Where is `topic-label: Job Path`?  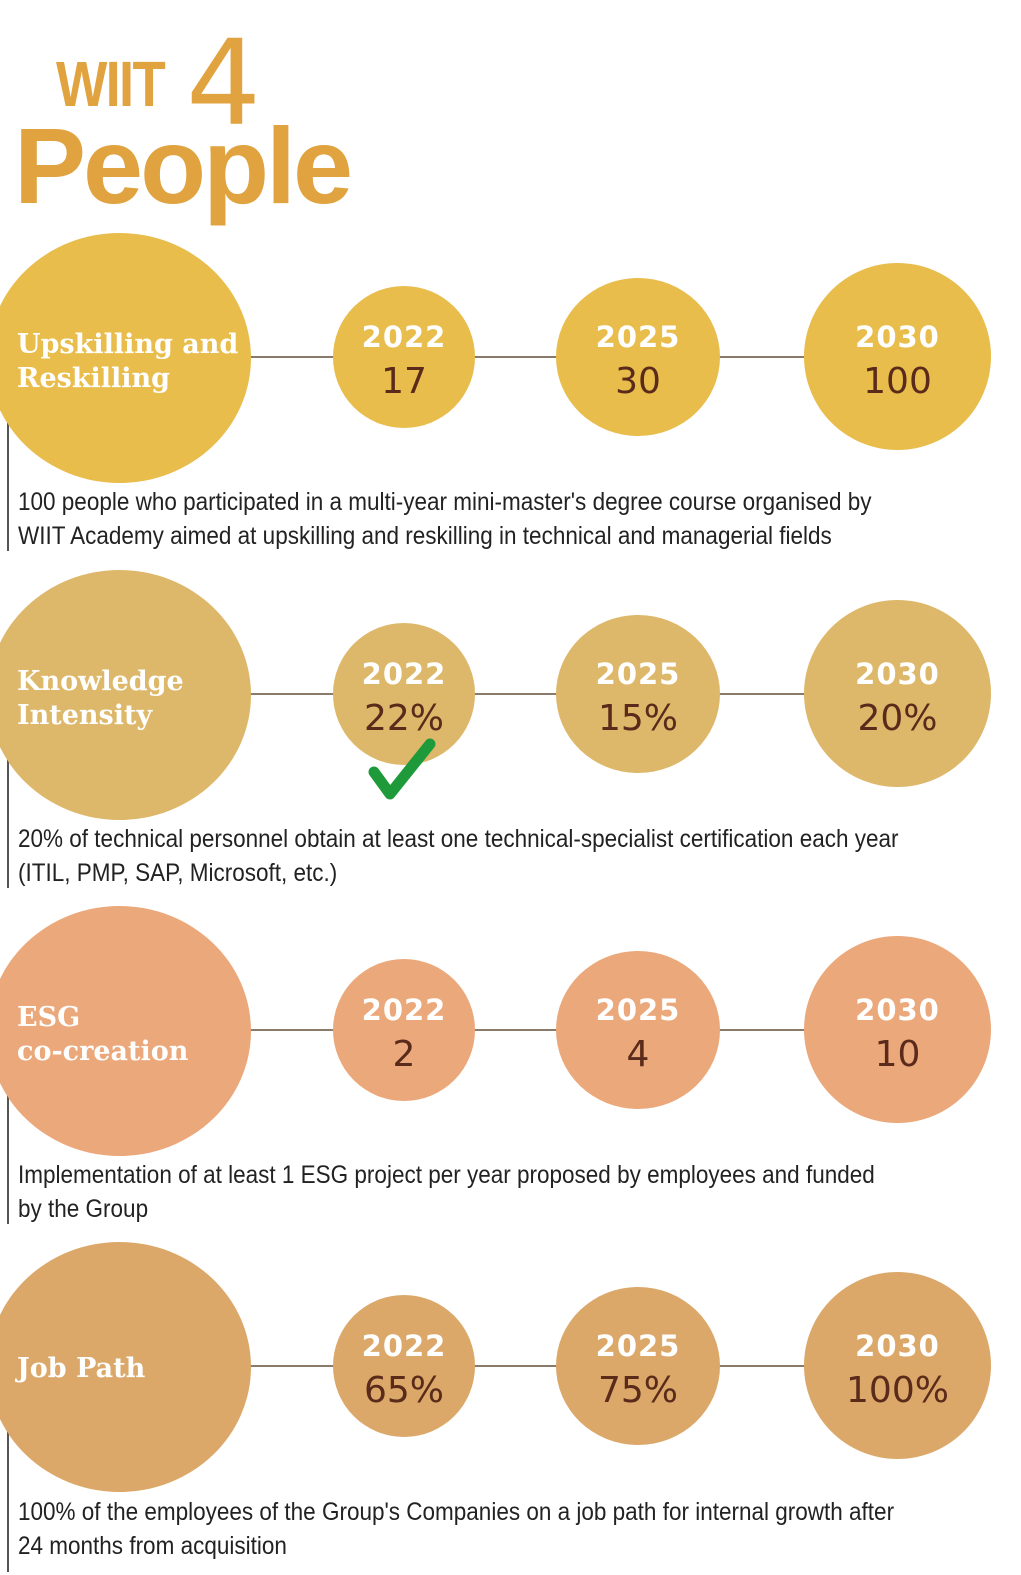 topic-label: Job Path is located at coordinates (81, 1368).